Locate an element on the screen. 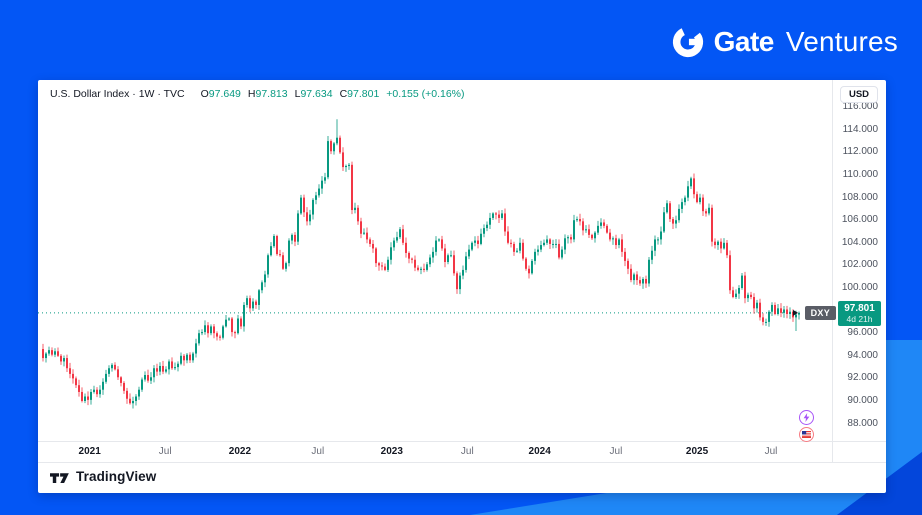 The width and height of the screenshot is (922, 515). price-axis-label: 116.000 is located at coordinates (860, 107).